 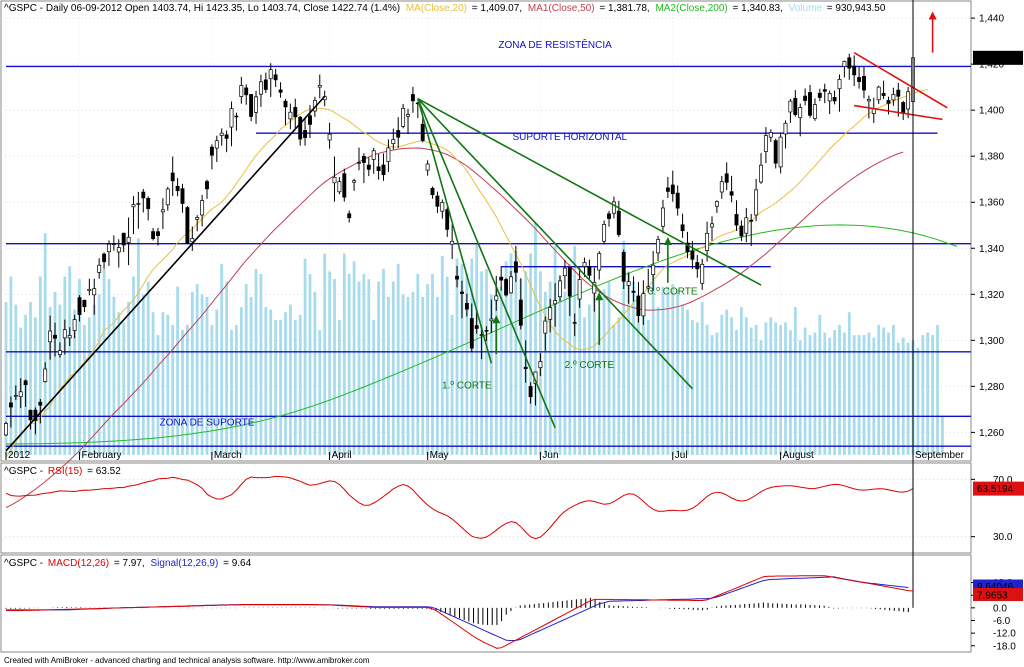 What do you see at coordinates (550, 455) in the screenshot?
I see `x-tick-label: Jun` at bounding box center [550, 455].